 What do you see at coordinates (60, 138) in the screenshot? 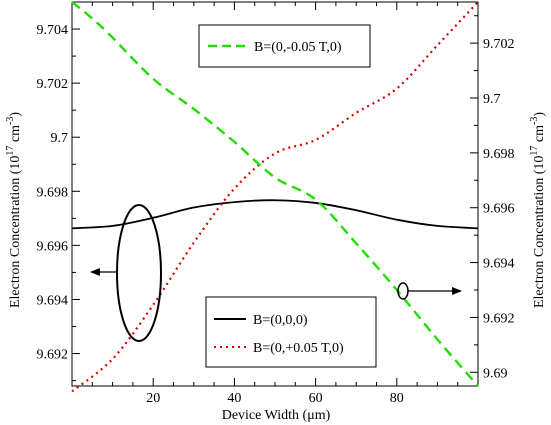
I see `left-y-tick-label: 9.7` at bounding box center [60, 138].